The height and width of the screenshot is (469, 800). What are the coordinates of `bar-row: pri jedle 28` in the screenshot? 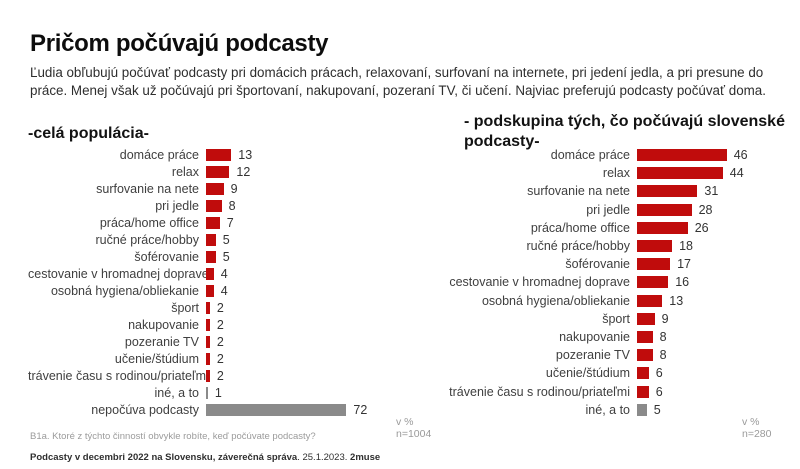 It's located at (589, 210).